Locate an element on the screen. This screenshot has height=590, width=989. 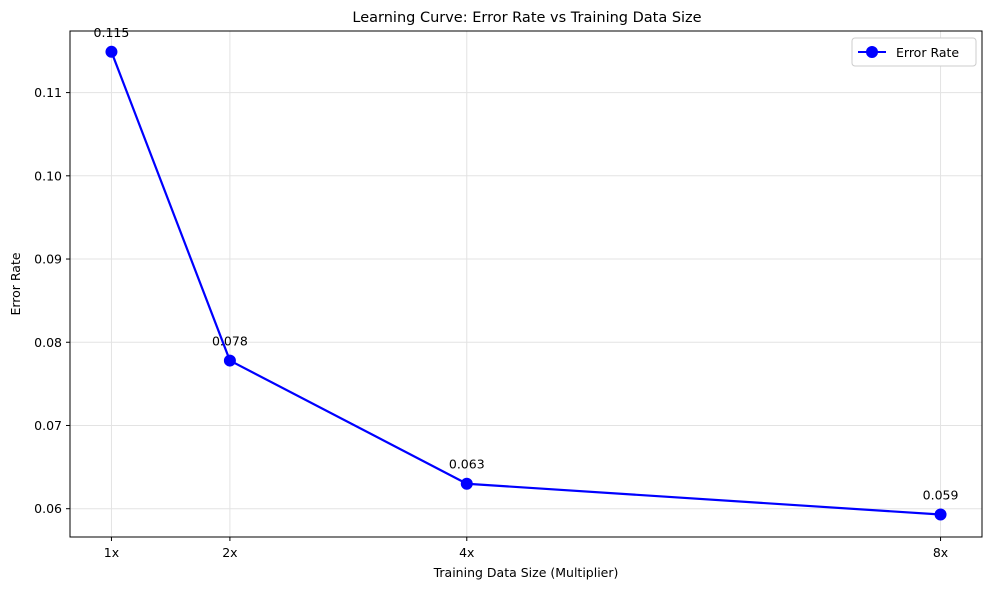
x-tick-label: 2x is located at coordinates (229, 552).